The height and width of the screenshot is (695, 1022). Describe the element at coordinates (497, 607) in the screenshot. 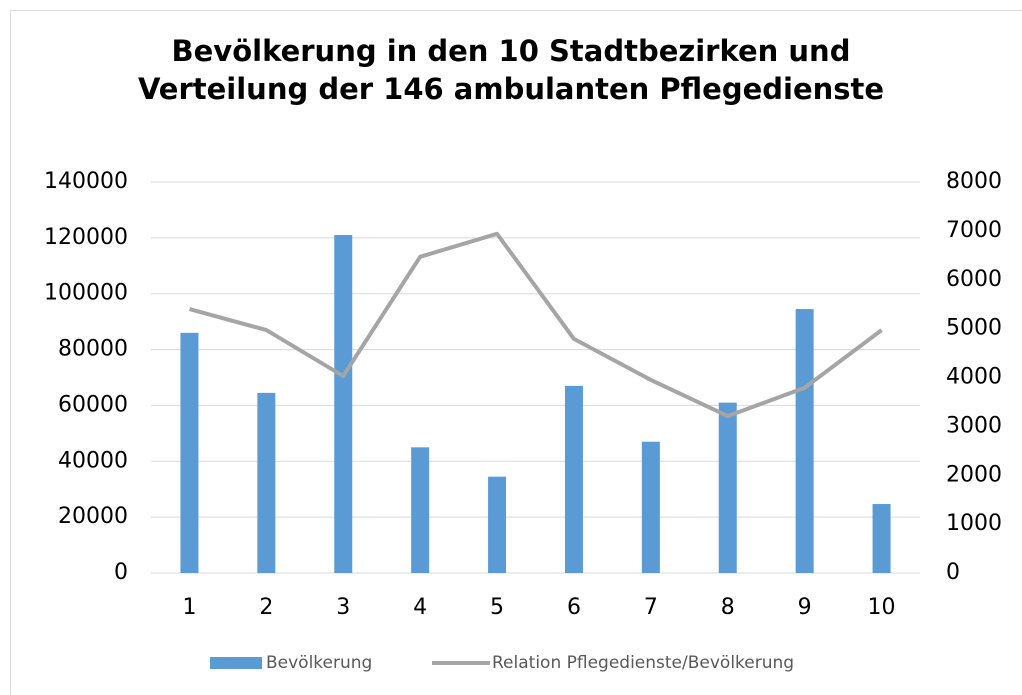

I see `x-tick-label: 5` at that location.